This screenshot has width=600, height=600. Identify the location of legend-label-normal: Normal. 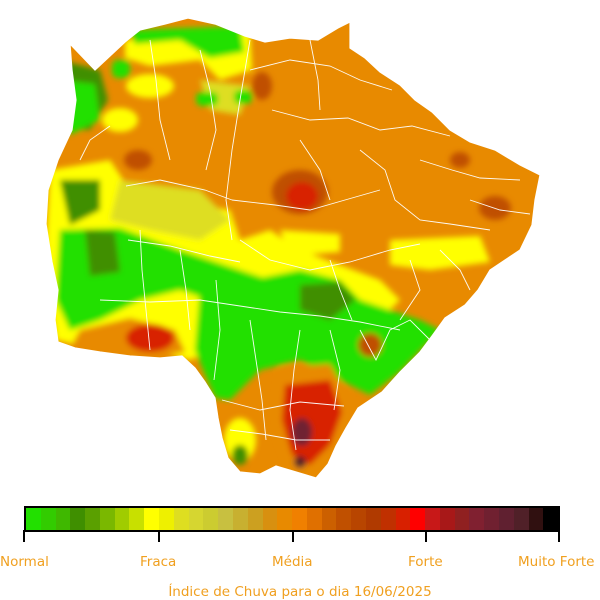
(24, 562).